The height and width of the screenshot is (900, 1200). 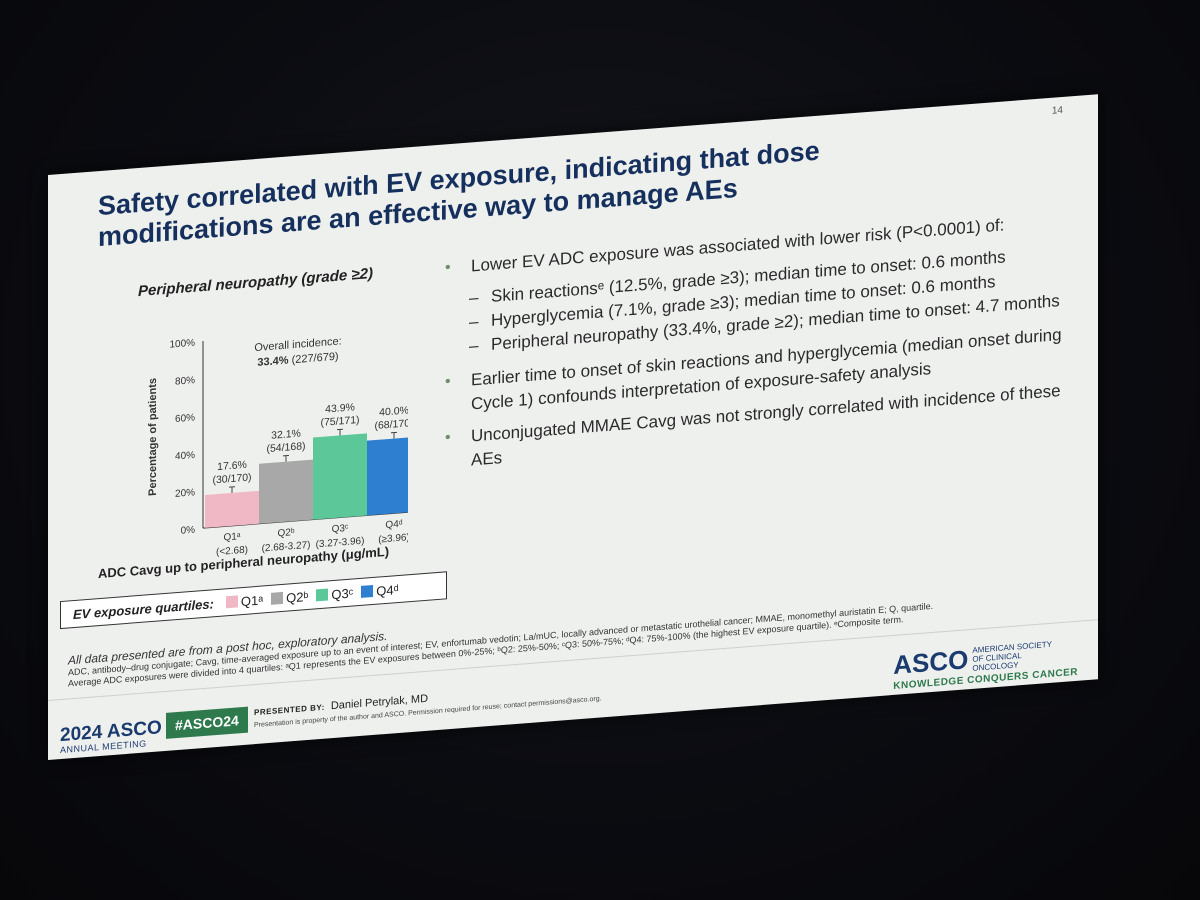 What do you see at coordinates (277, 598) in the screenshot?
I see `legend-swatch-q2` at bounding box center [277, 598].